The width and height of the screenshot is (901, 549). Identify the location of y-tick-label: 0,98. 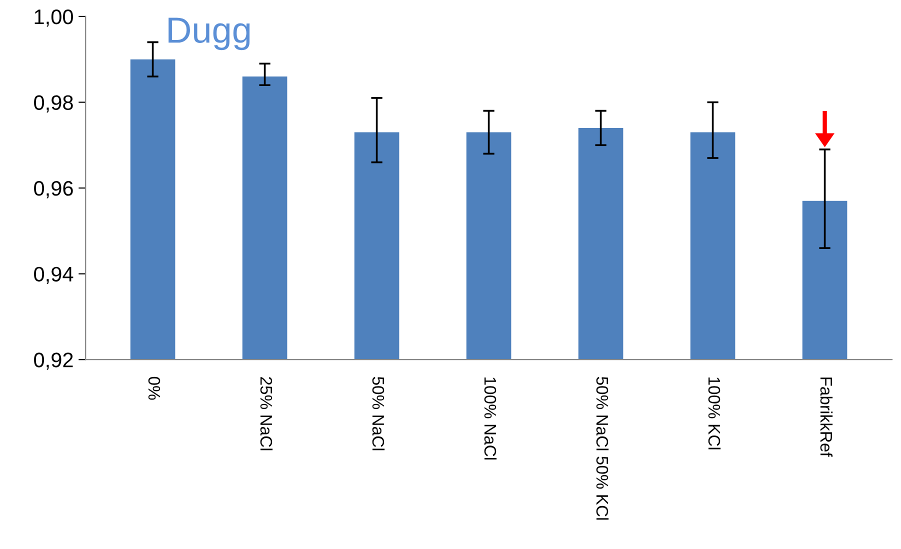
(53, 103).